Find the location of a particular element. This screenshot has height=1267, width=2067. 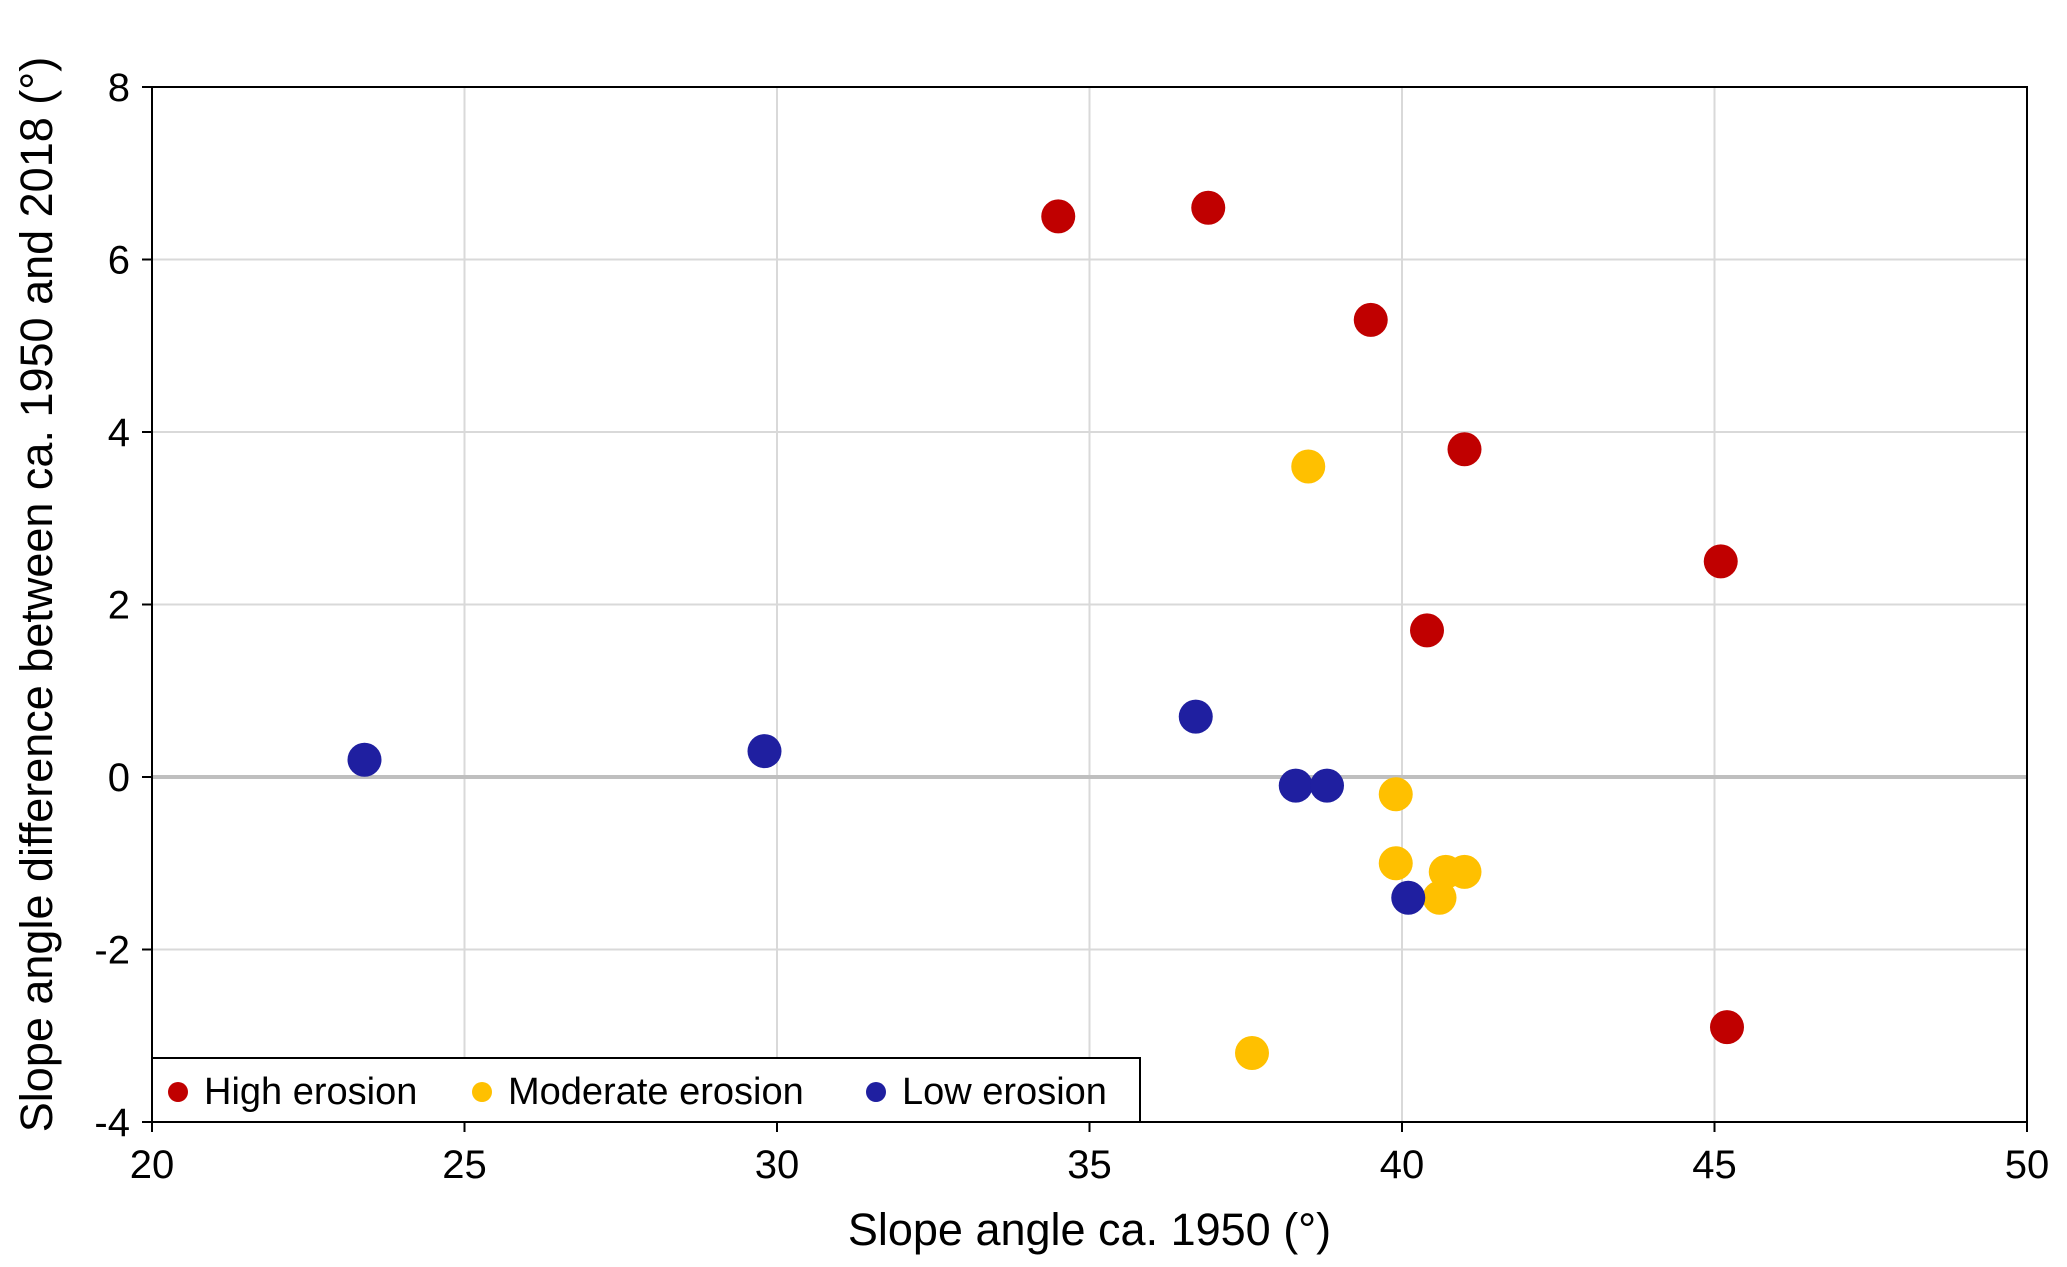

legend-frame is located at coordinates (646, 1090).